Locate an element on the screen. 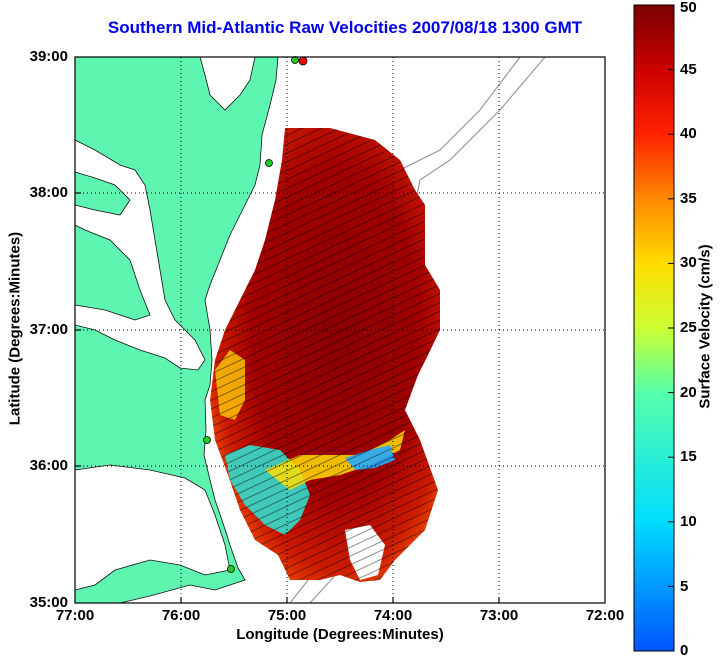  y-tick-label: 36:00 is located at coordinates (48, 465).